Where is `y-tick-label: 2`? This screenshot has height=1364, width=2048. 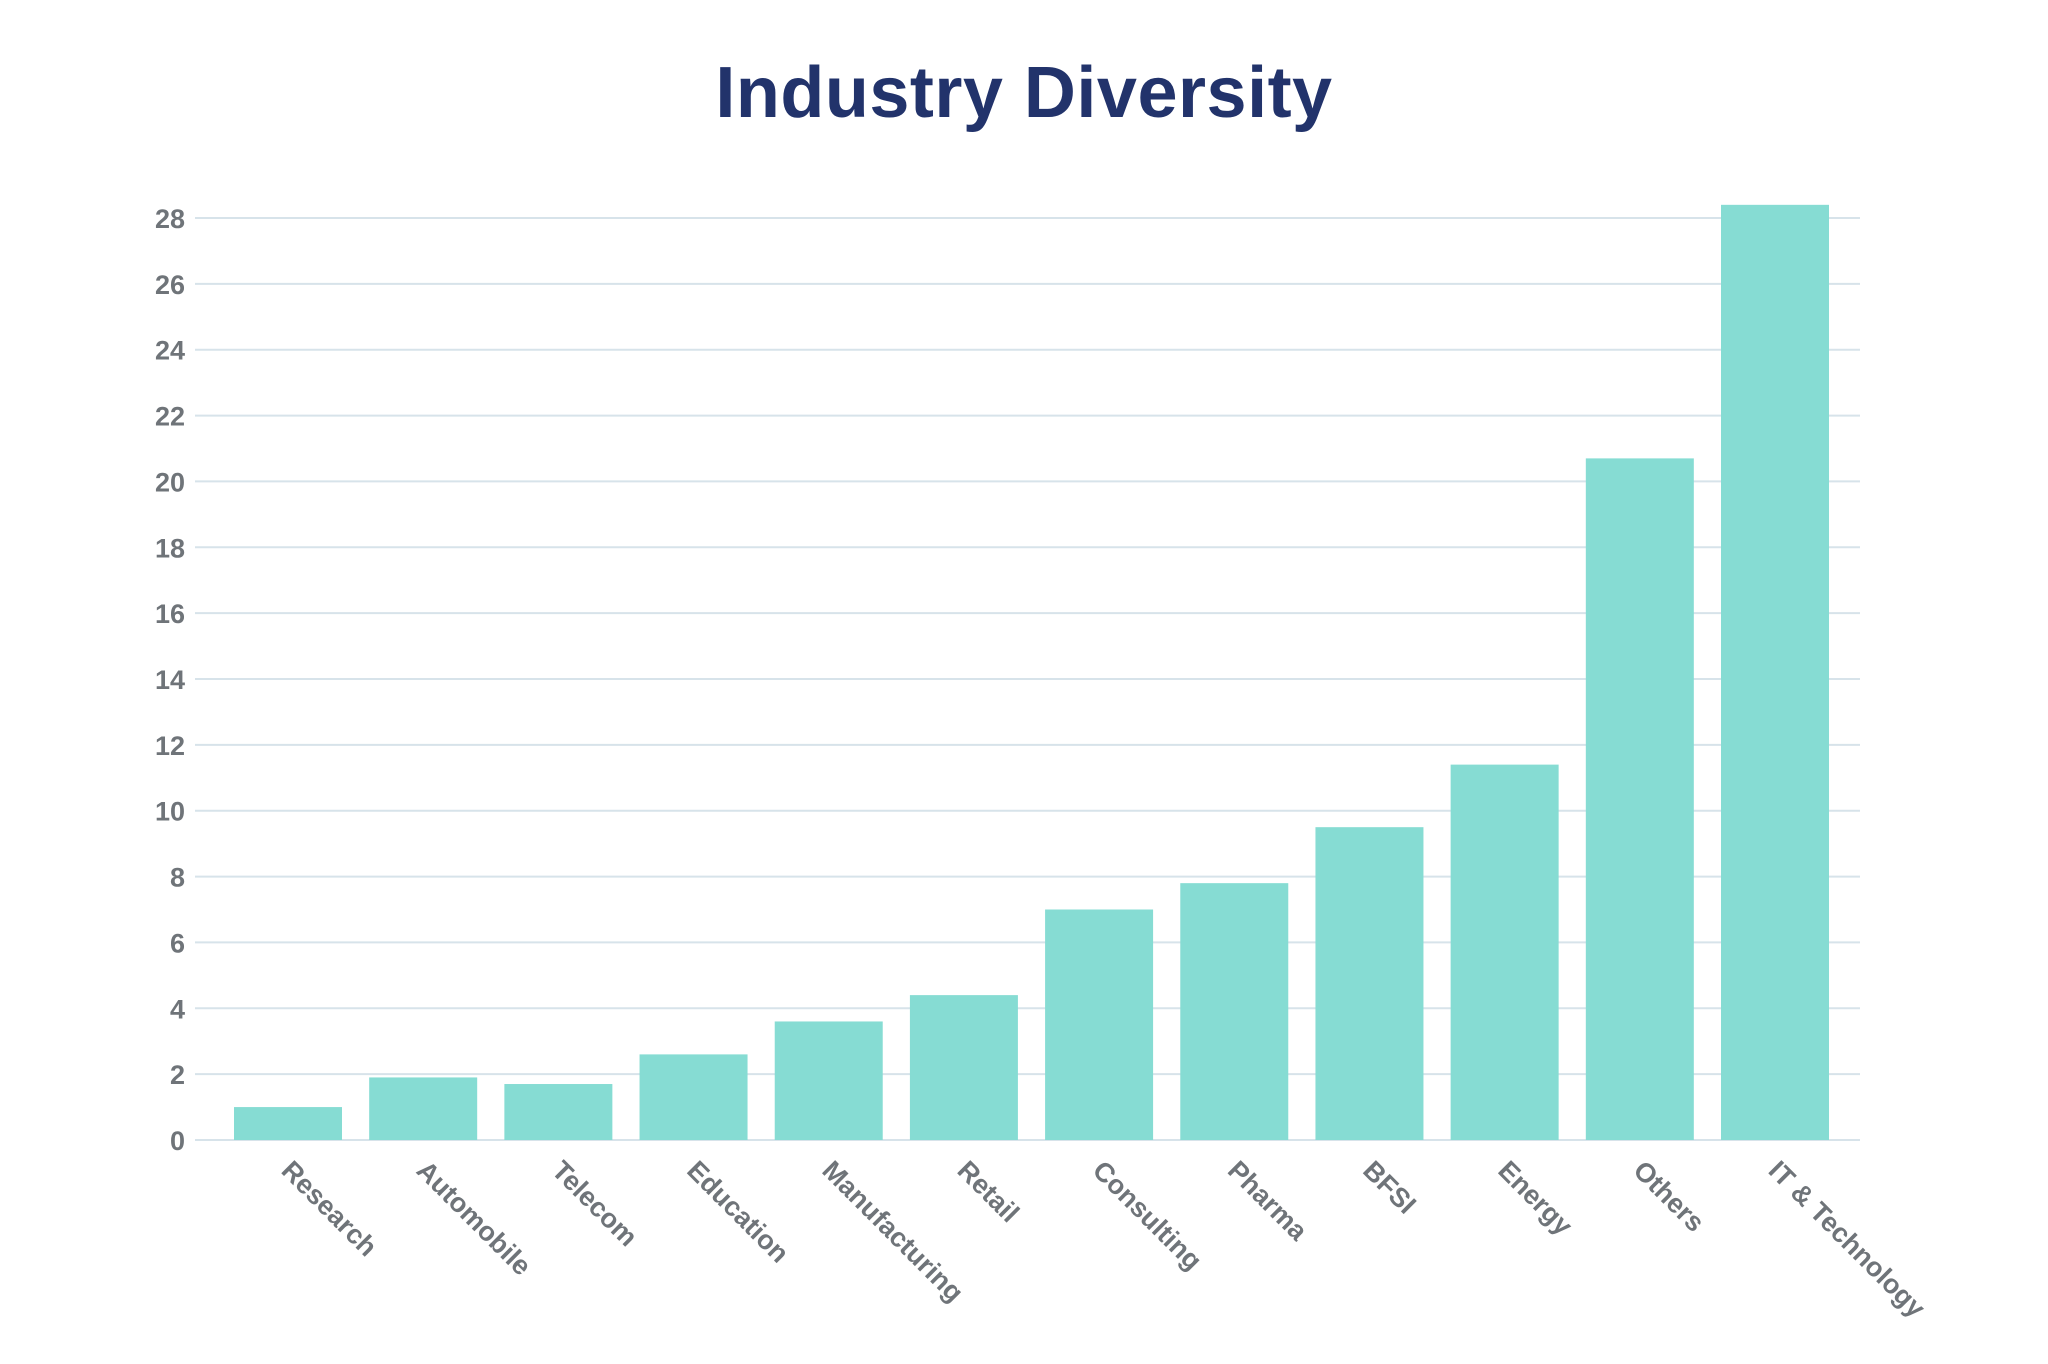
y-tick-label: 2 is located at coordinates (177, 1075).